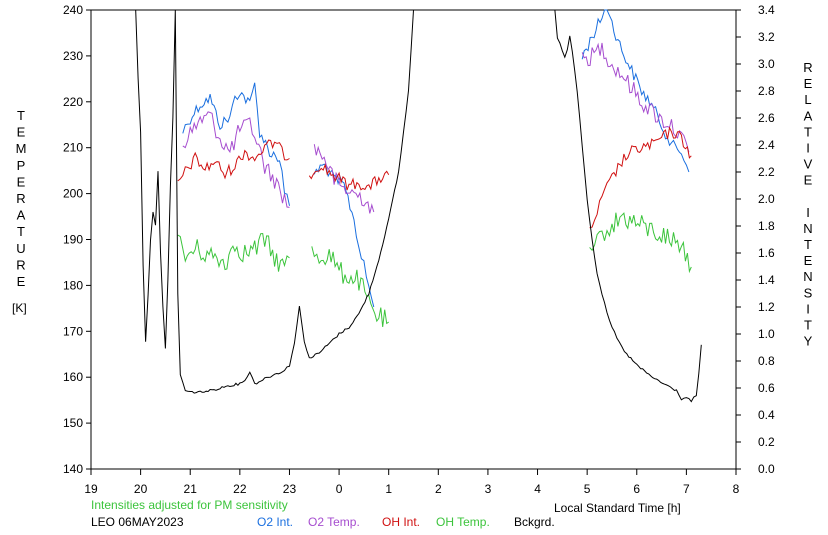 This screenshot has width=828, height=535. I want to click on legend-entry: OH Int., so click(401, 522).